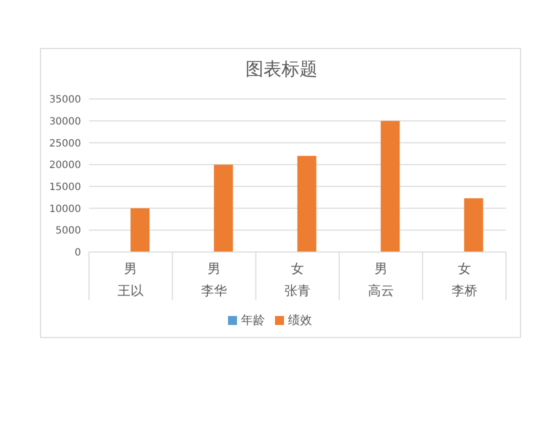 The height and width of the screenshot is (435, 549). I want to click on legend-label: 年龄, so click(253, 320).